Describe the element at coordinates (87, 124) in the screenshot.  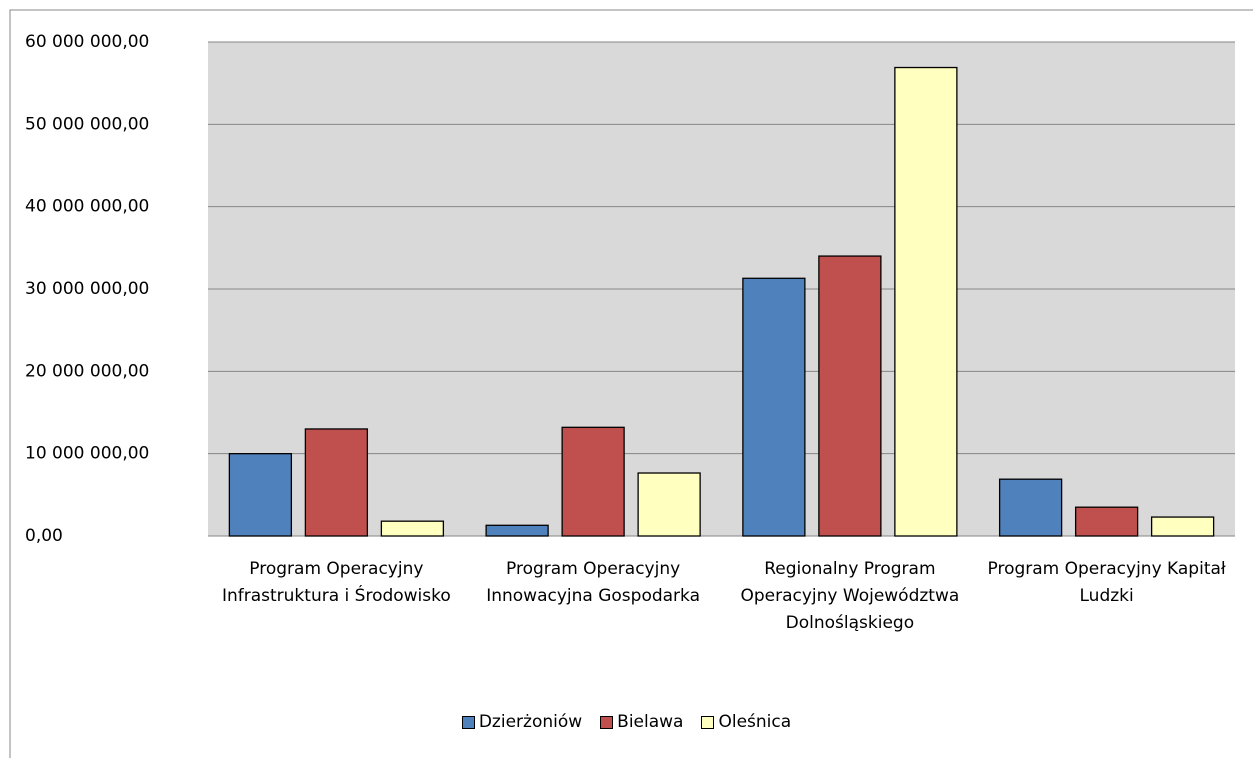
I see `y-tick-label: 50 000 000,00` at that location.